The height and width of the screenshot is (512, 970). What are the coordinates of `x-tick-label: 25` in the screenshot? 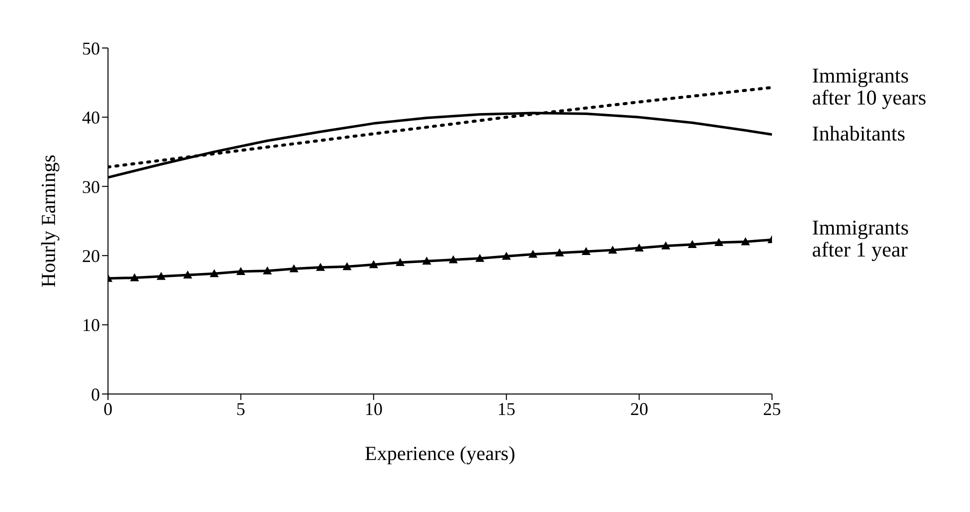 It's located at (772, 408).